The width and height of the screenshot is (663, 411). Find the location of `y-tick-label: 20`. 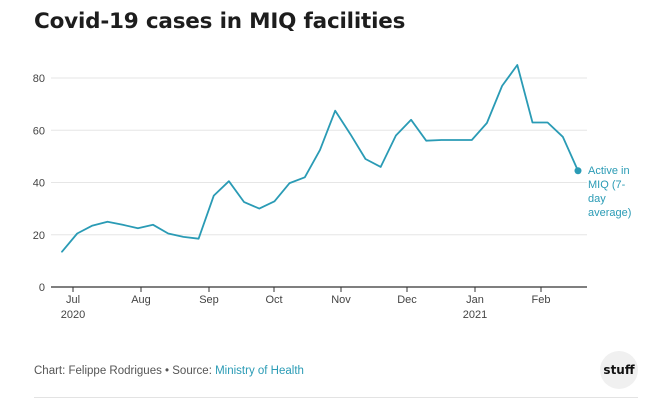

y-tick-label: 20 is located at coordinates (39, 236).